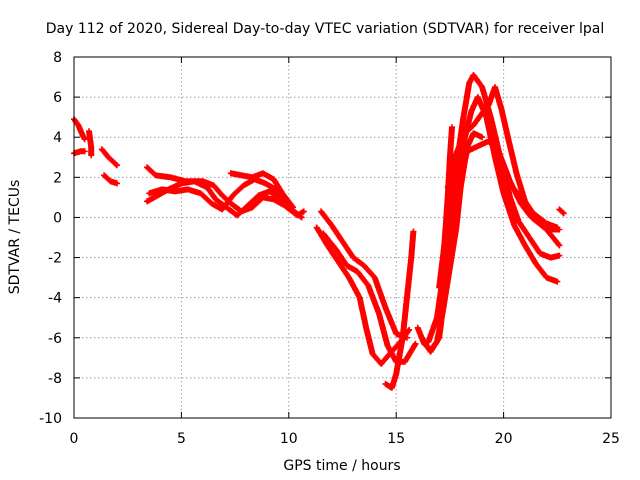  Describe the element at coordinates (289, 439) in the screenshot. I see `x-tick-label: 10` at that location.